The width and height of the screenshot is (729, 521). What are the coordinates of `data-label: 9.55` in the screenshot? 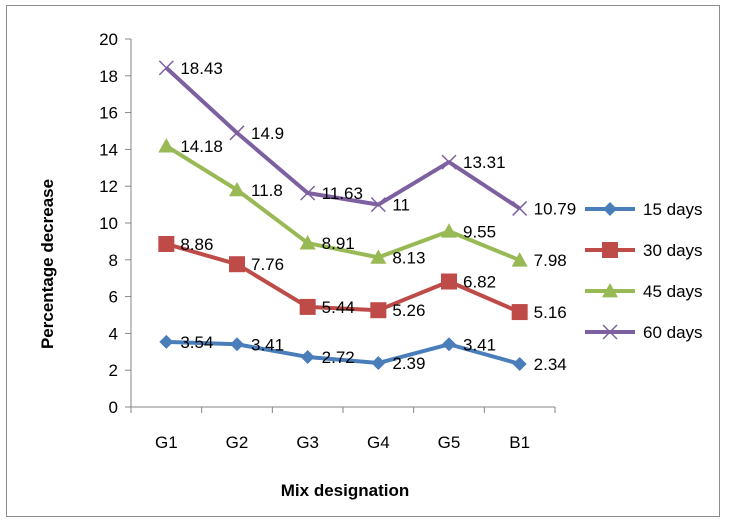 It's located at (479, 231).